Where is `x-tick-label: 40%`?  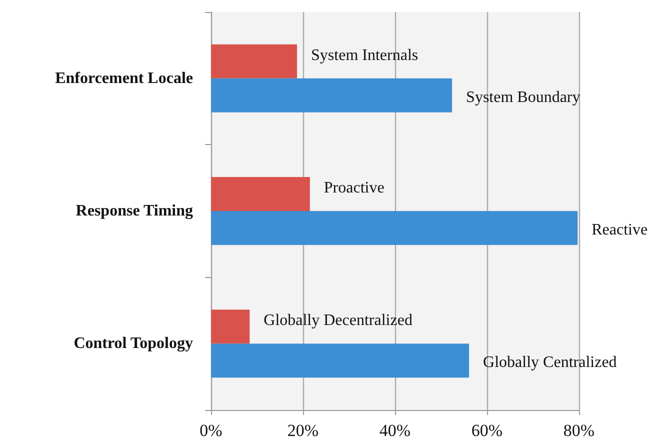 x-tick-label: 40% is located at coordinates (395, 430).